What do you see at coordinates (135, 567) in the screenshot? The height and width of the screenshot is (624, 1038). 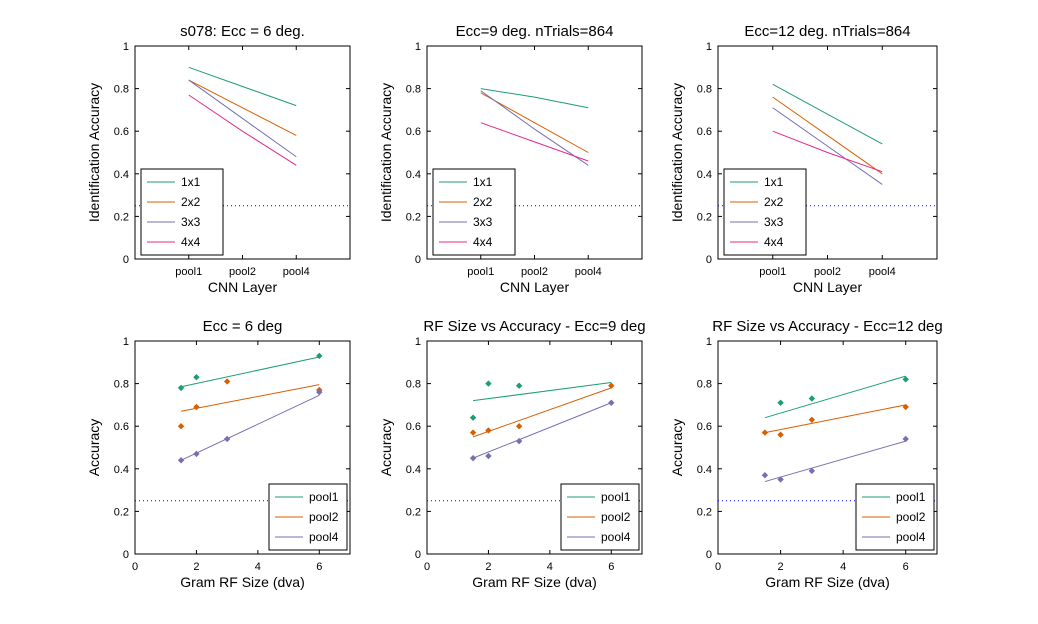 I see `x-tick-label: 0` at bounding box center [135, 567].